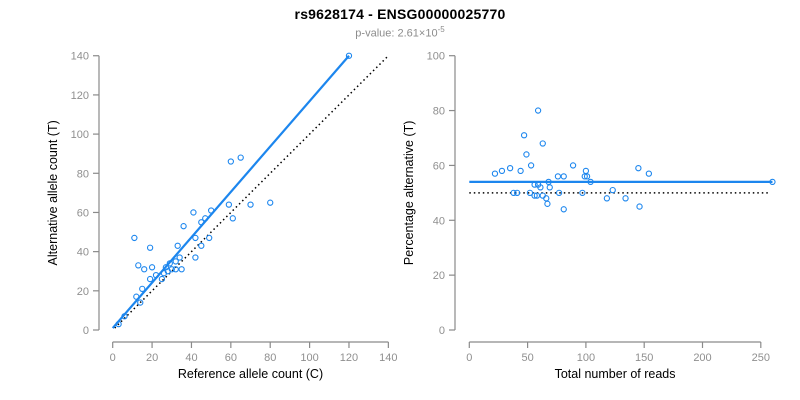  What do you see at coordinates (761, 358) in the screenshot?
I see `x-tick-label: 250` at bounding box center [761, 358].